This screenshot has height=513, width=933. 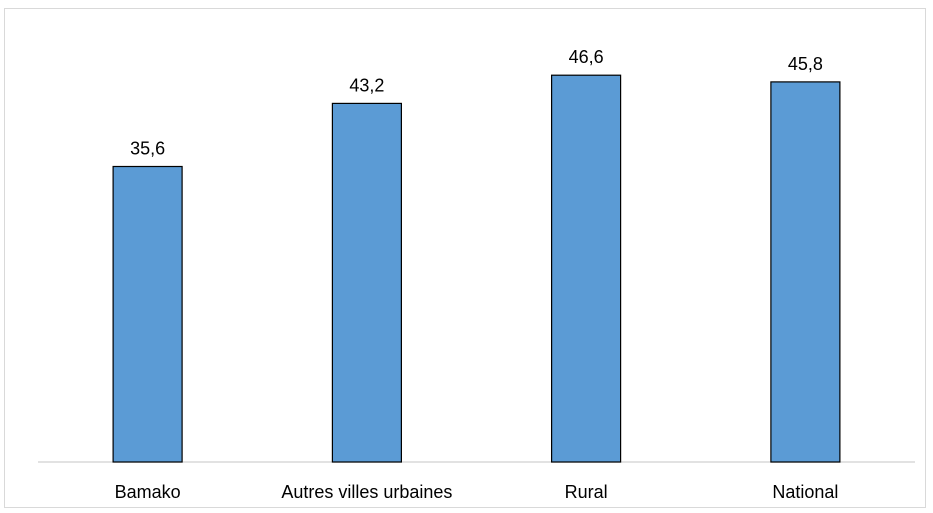 What do you see at coordinates (586, 268) in the screenshot?
I see `bar-rural` at bounding box center [586, 268].